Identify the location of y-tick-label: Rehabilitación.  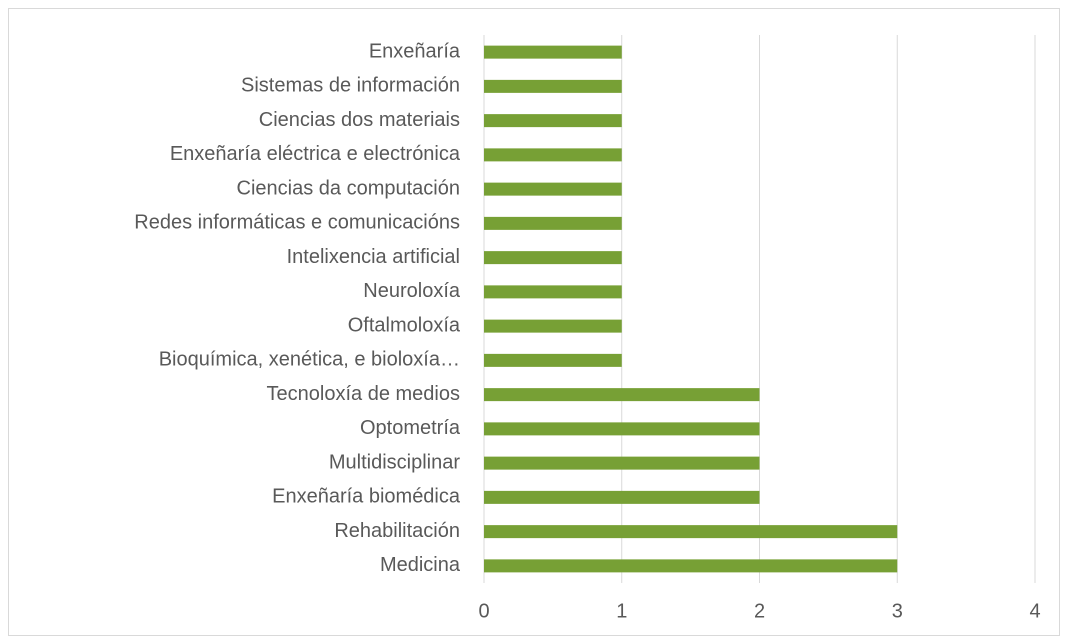
(397, 531).